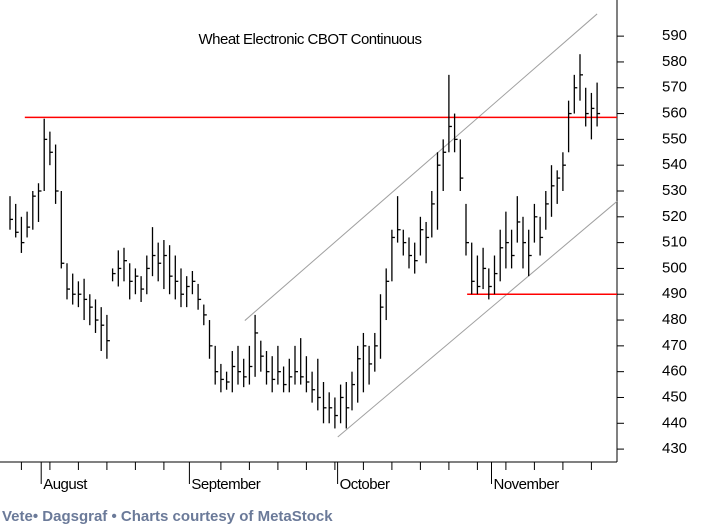  I want to click on y-tick-label: 500, so click(674, 267).